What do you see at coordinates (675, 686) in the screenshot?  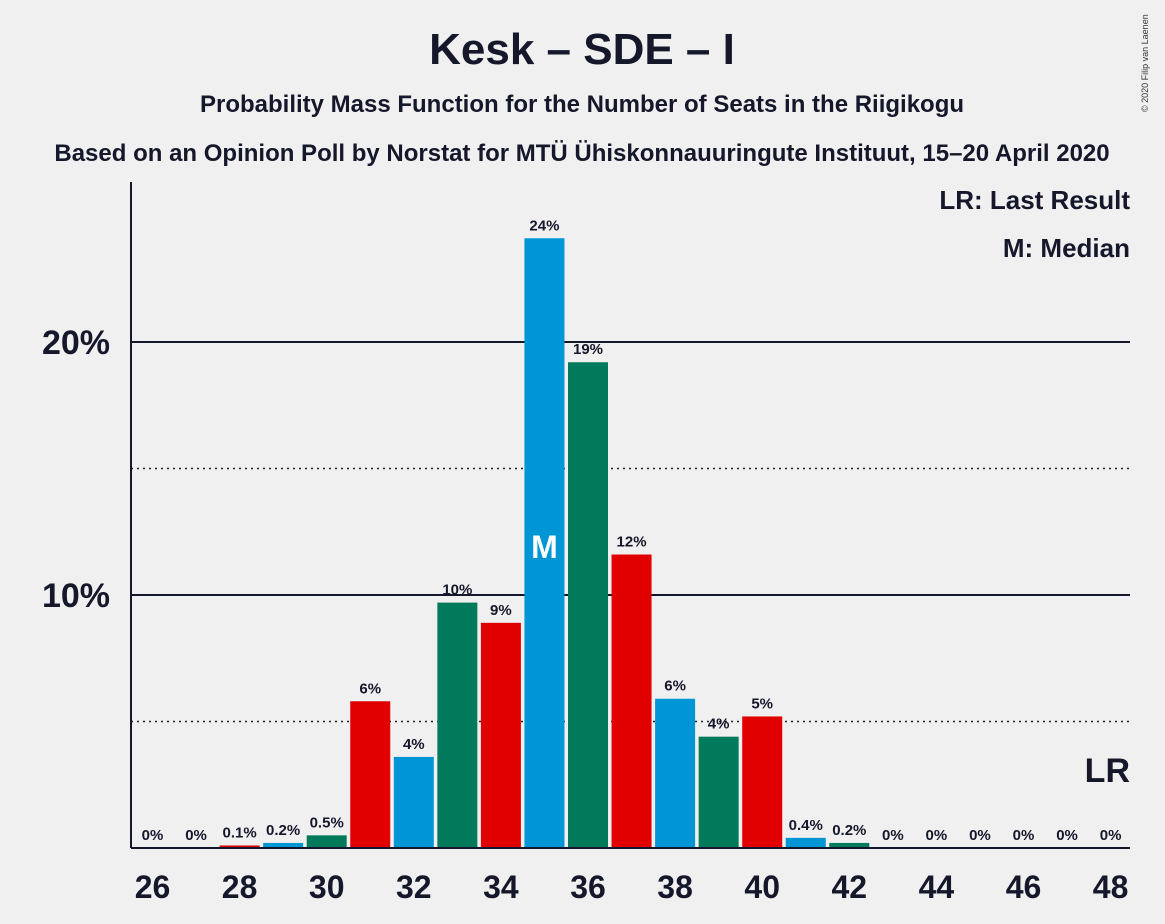 I see `bar-label-seat-38: 6%` at bounding box center [675, 686].